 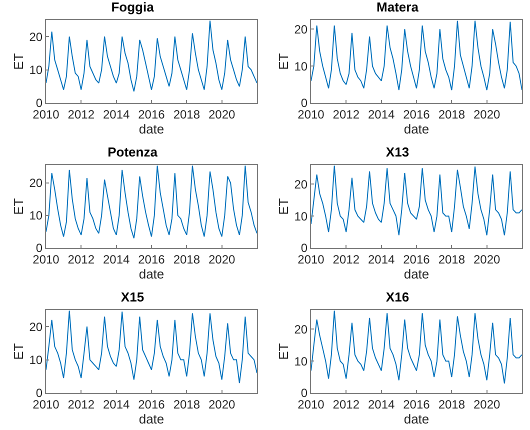 I want to click on chart-title: Potenza, so click(x=133, y=152).